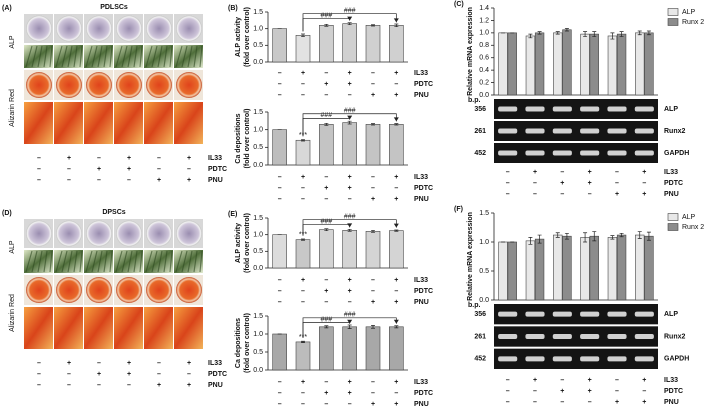  I want to click on gene-name: GAPDH, so click(676, 153).